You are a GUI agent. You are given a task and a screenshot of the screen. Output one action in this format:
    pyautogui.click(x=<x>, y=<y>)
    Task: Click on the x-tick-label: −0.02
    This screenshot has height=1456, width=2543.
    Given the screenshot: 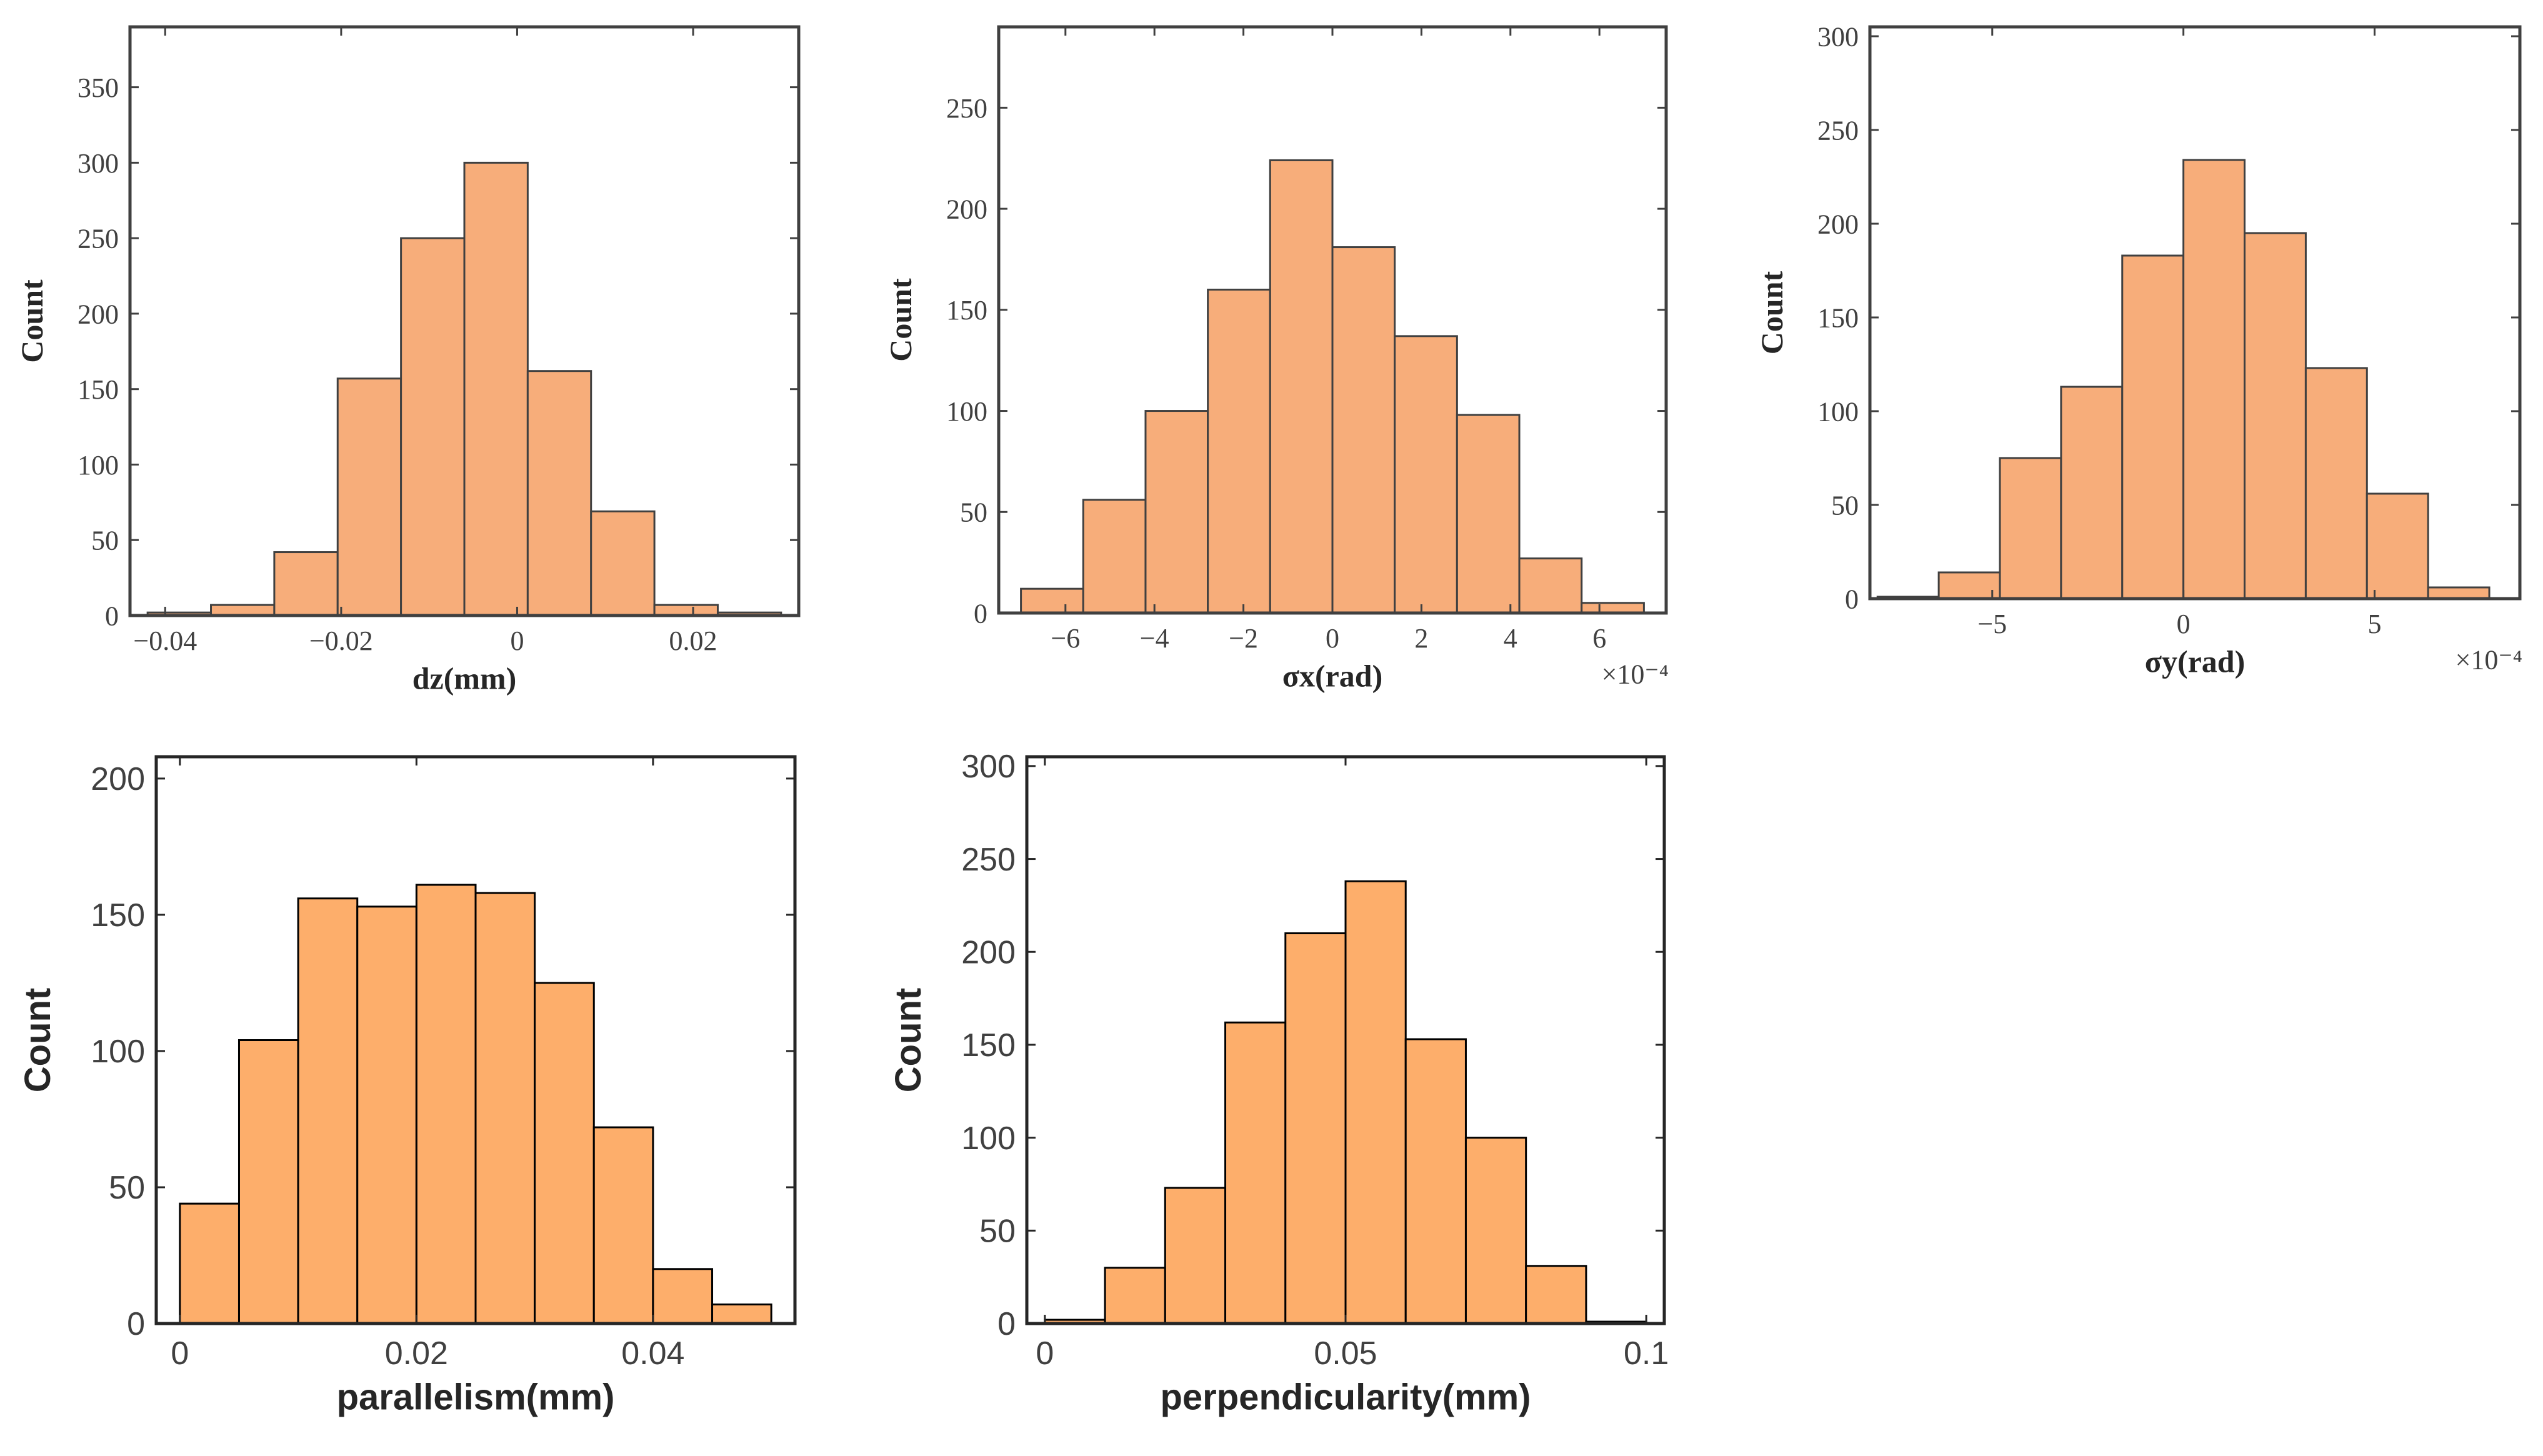 What is the action you would take?
    pyautogui.click(x=341, y=641)
    